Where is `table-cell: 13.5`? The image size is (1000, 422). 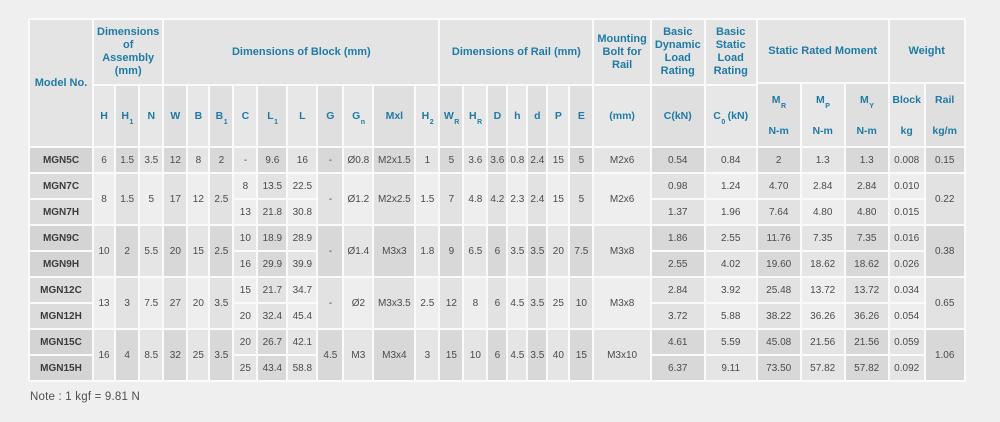
table-cell: 13.5 is located at coordinates (272, 186).